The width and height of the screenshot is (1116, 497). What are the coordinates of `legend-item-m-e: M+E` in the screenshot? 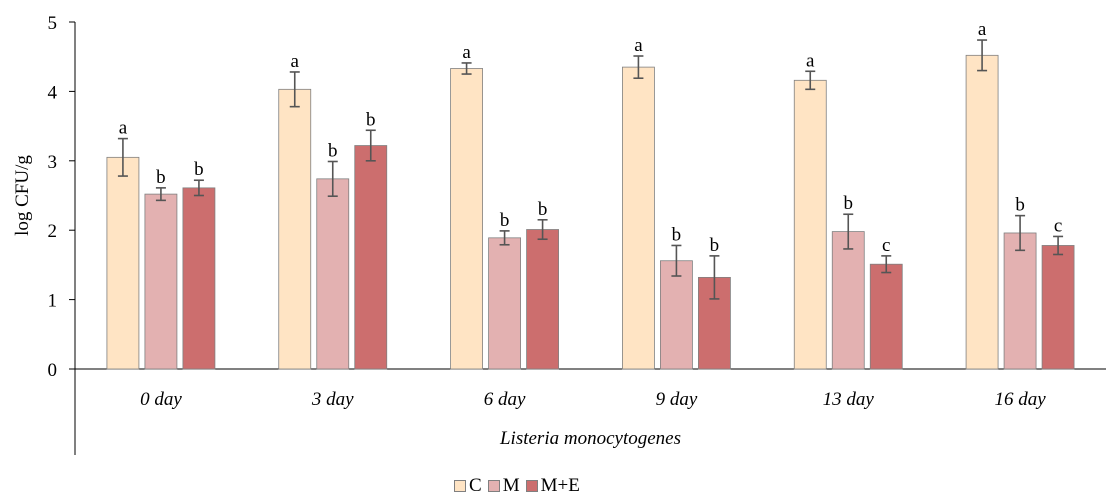 It's located at (552, 486).